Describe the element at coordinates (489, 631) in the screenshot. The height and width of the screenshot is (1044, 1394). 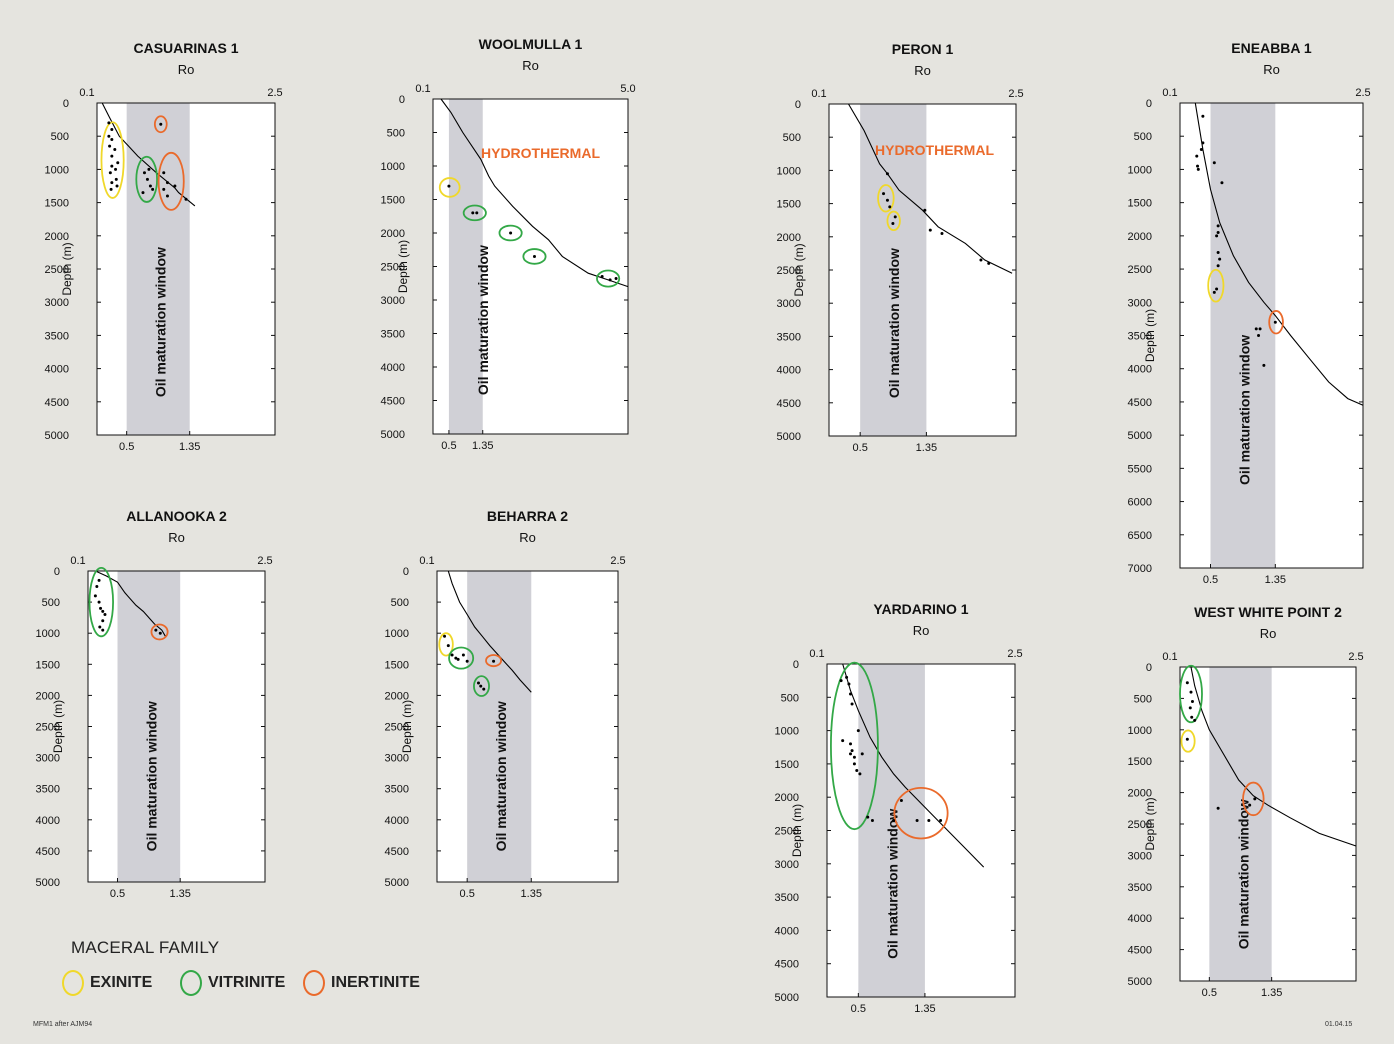
I see `maturity-curve` at that location.